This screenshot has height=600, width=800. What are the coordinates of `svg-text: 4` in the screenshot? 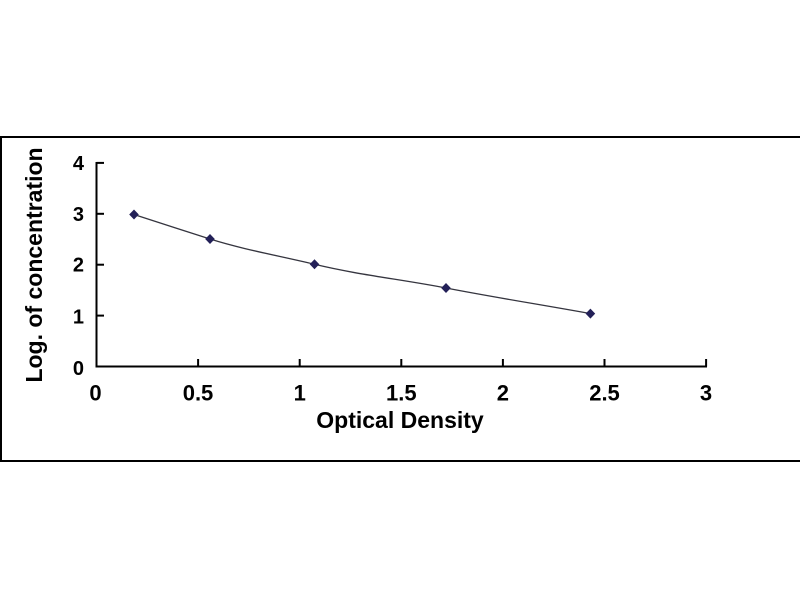 It's located at (79, 164).